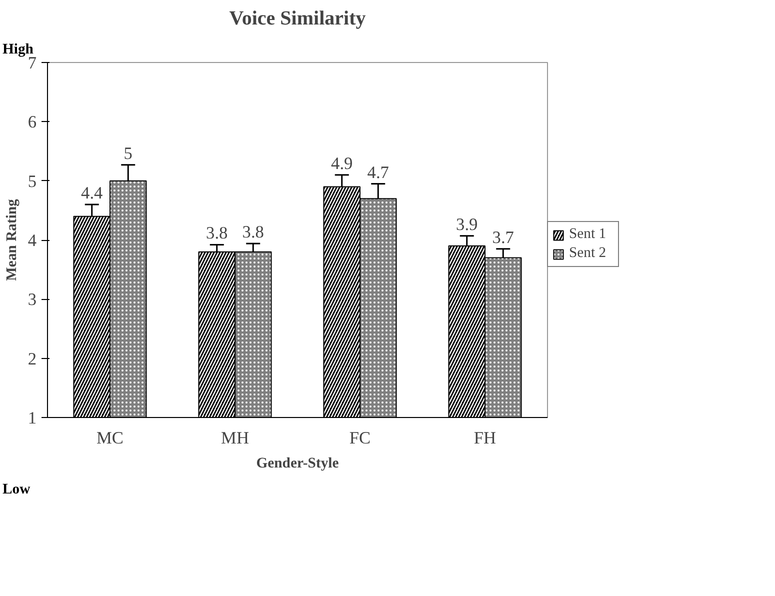 This screenshot has height=596, width=775. I want to click on y-tick-label: 1, so click(32, 418).